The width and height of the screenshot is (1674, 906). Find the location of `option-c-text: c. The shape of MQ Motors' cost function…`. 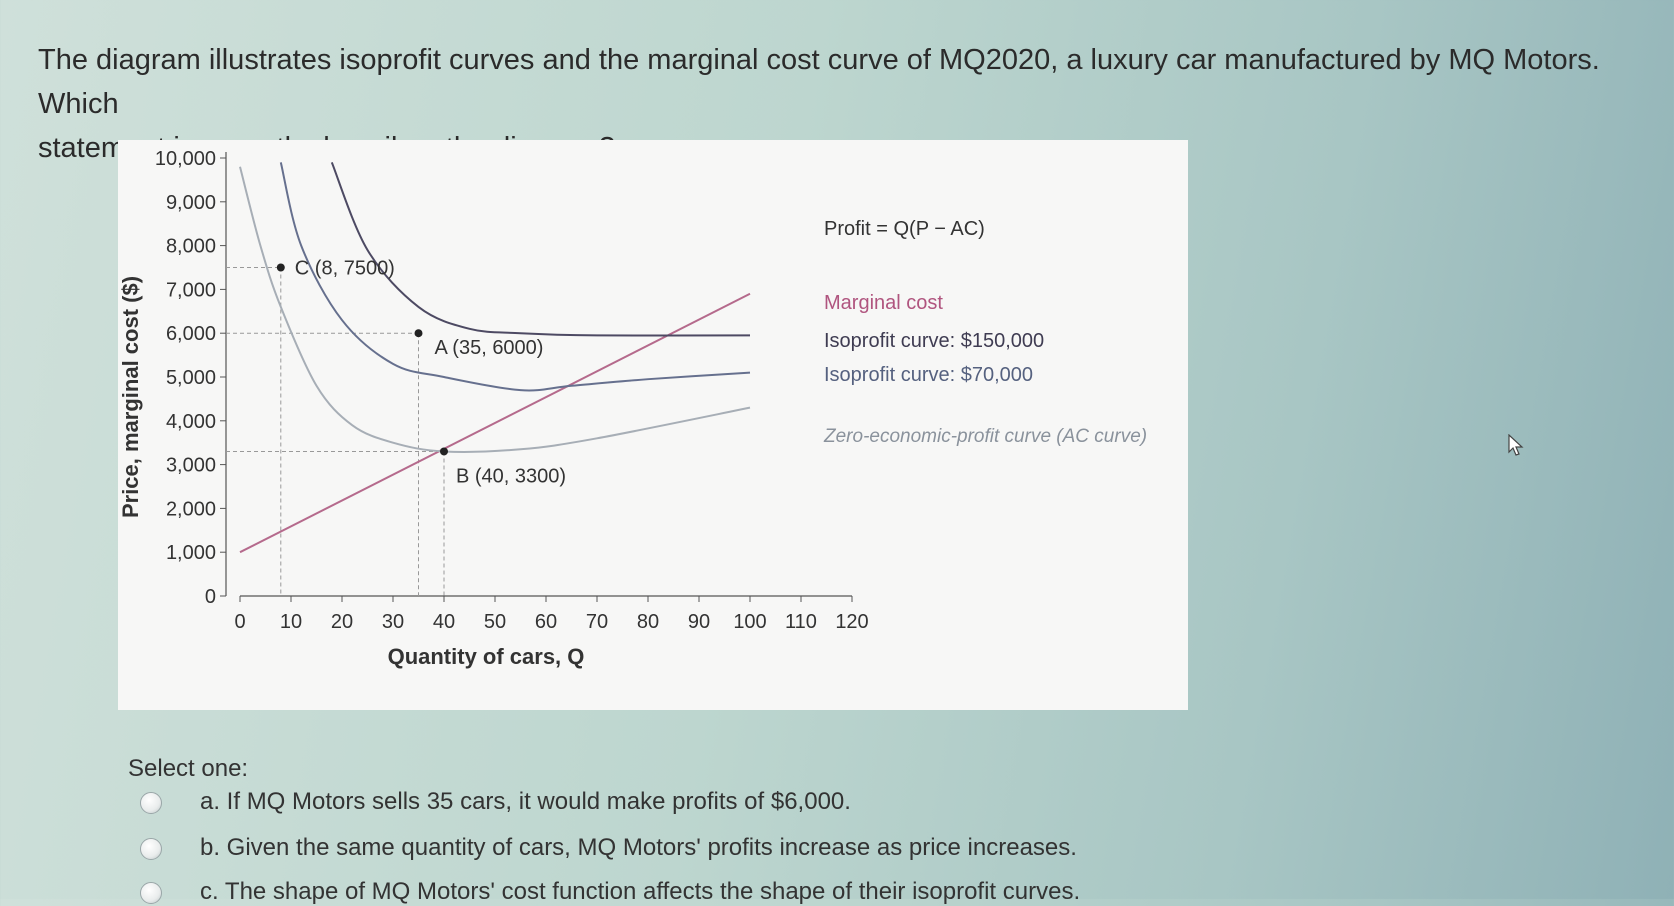

option-c-text: c. The shape of MQ Motors' cost function… is located at coordinates (640, 891).